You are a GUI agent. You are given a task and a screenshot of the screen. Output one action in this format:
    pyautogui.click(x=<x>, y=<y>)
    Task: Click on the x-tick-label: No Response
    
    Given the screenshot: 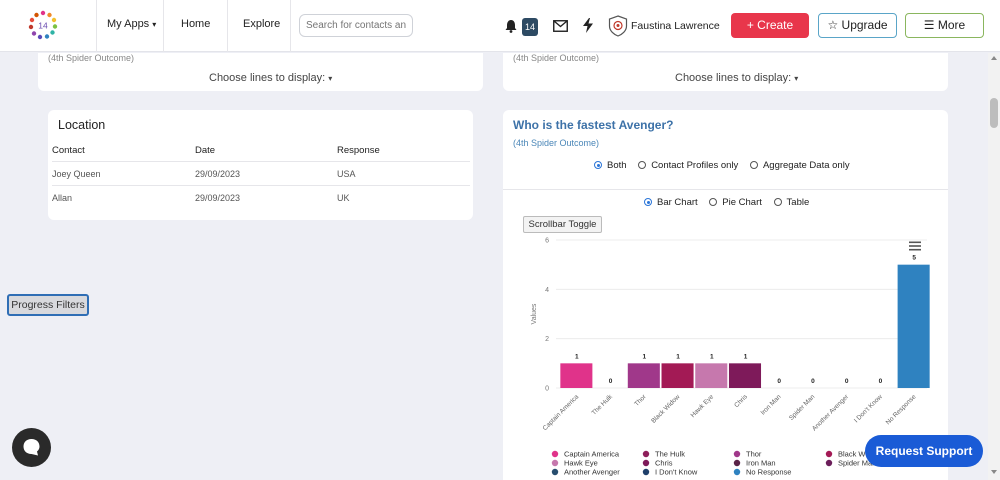 What is the action you would take?
    pyautogui.click(x=901, y=409)
    